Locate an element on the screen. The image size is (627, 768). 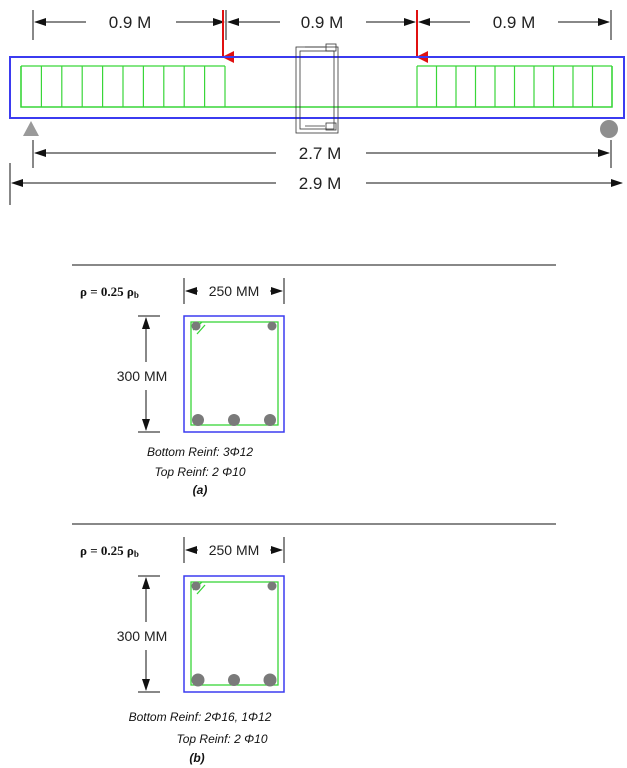
total-length-dimension is located at coordinates (316, 184).